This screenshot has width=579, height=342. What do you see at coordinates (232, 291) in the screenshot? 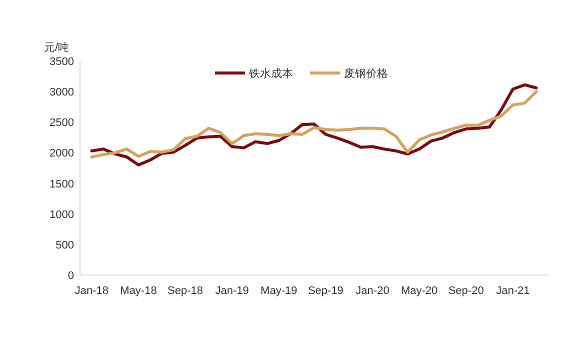
I see `x-tick-label: Jan-19` at bounding box center [232, 291].